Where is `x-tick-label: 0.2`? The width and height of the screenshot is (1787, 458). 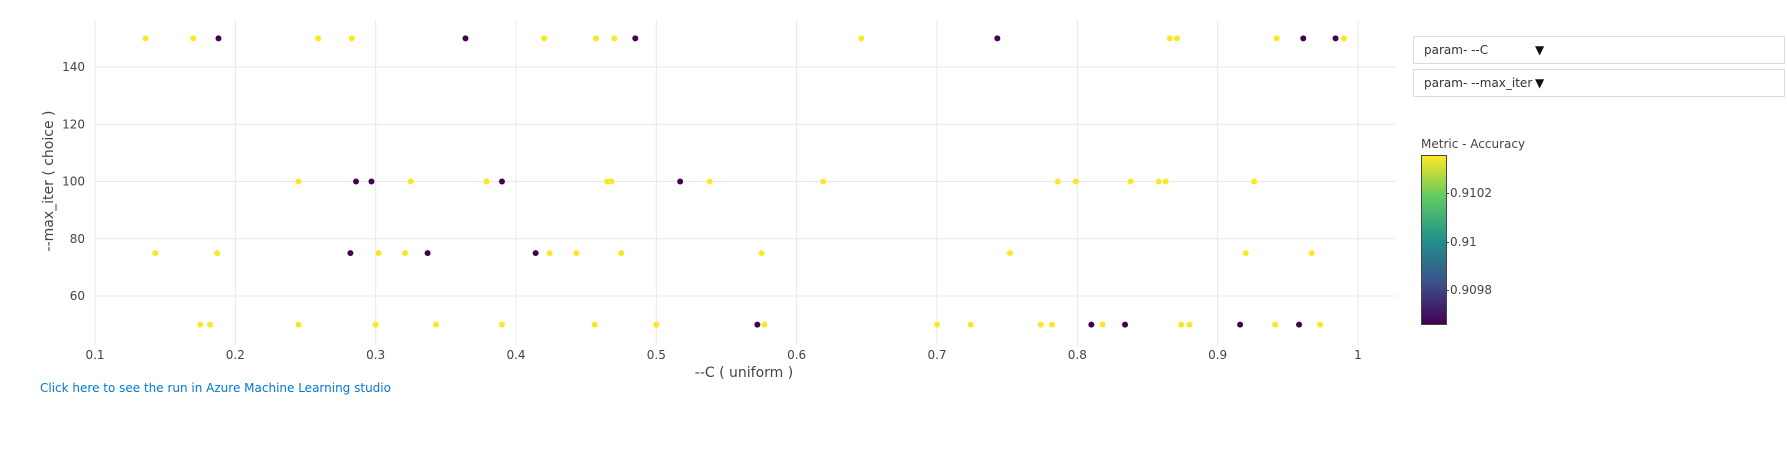 x-tick-label: 0.2 is located at coordinates (235, 355).